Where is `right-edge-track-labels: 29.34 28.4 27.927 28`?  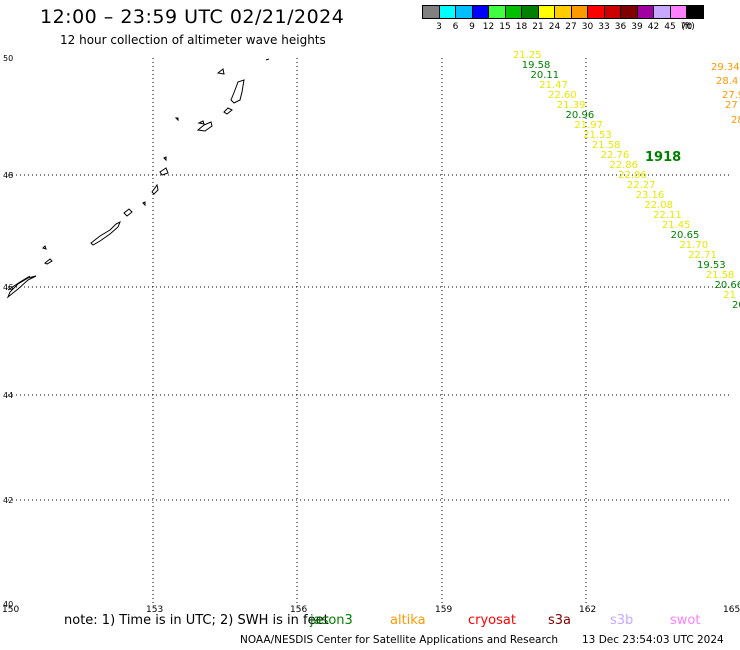
right-edge-track-labels: 29.34 28.4 27.927 28 is located at coordinates (725, 94).